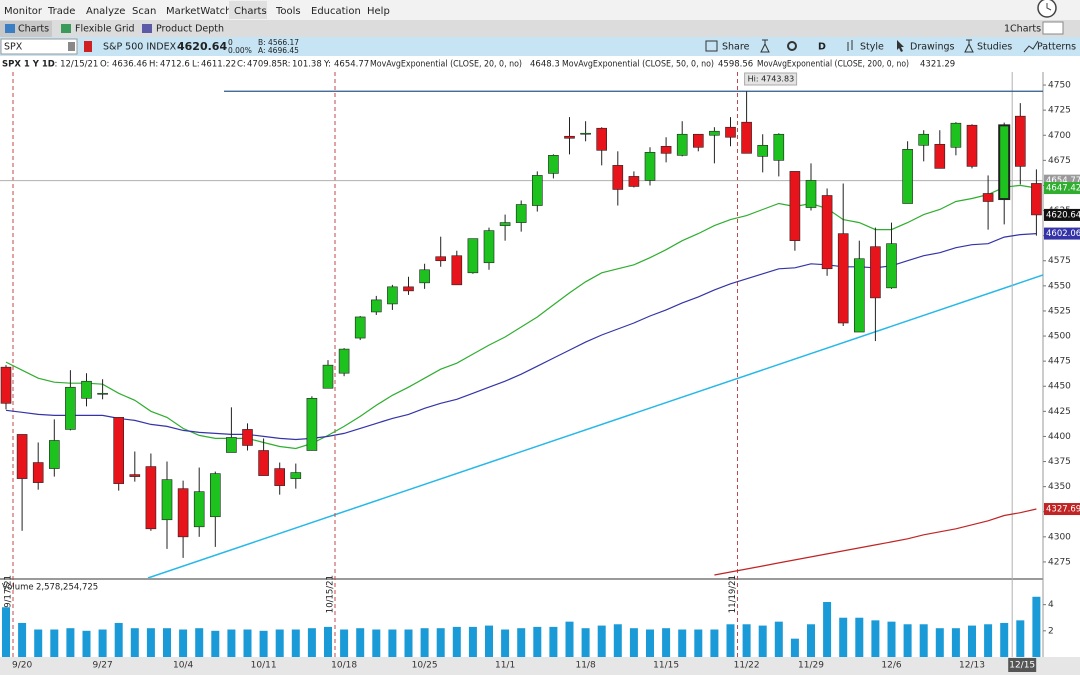  Describe the element at coordinates (1056, 47) in the screenshot. I see `toolbar-button: Patterns` at that location.